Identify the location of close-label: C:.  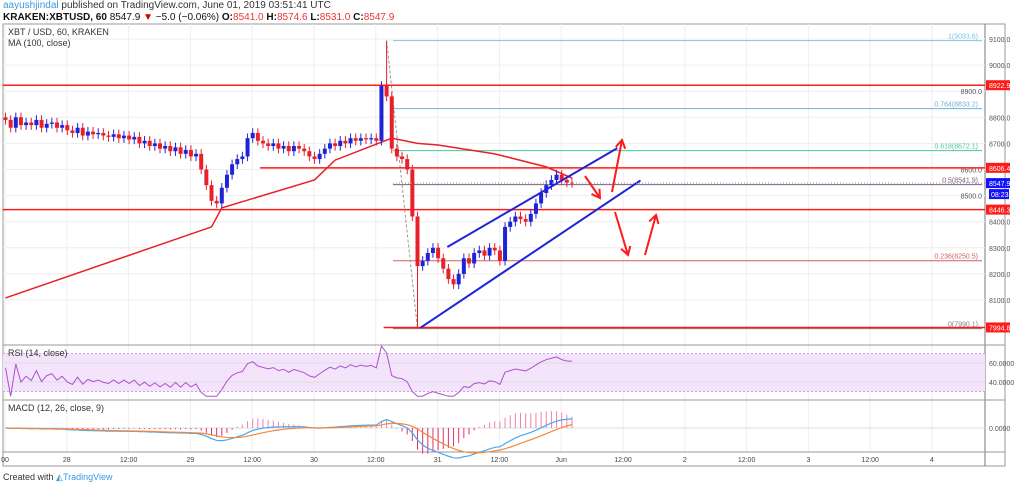
(358, 17).